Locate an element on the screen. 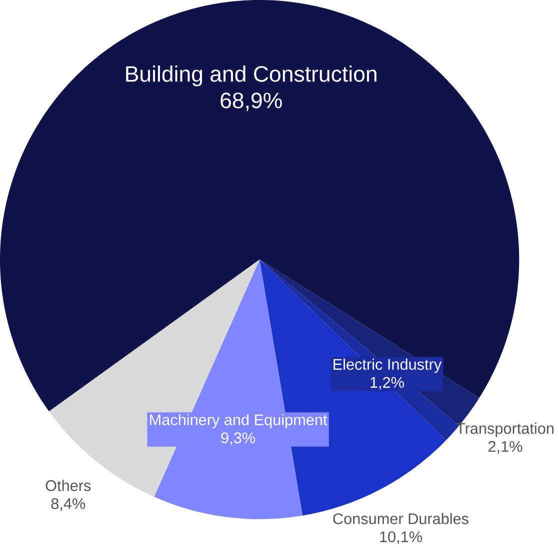  data-label: 10,1% is located at coordinates (401, 538).